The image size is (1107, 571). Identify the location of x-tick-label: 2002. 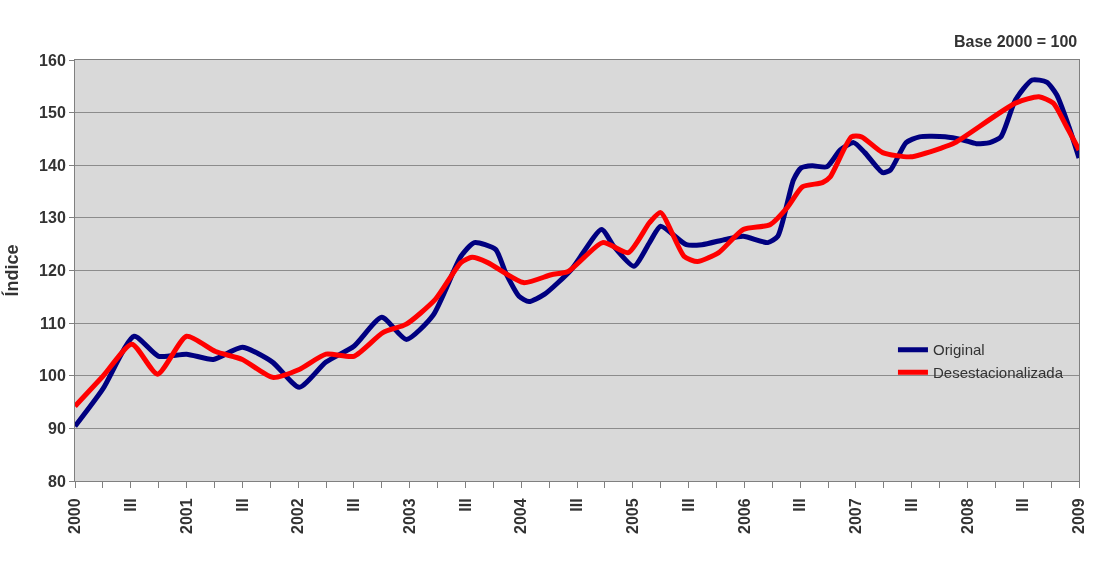
(298, 516).